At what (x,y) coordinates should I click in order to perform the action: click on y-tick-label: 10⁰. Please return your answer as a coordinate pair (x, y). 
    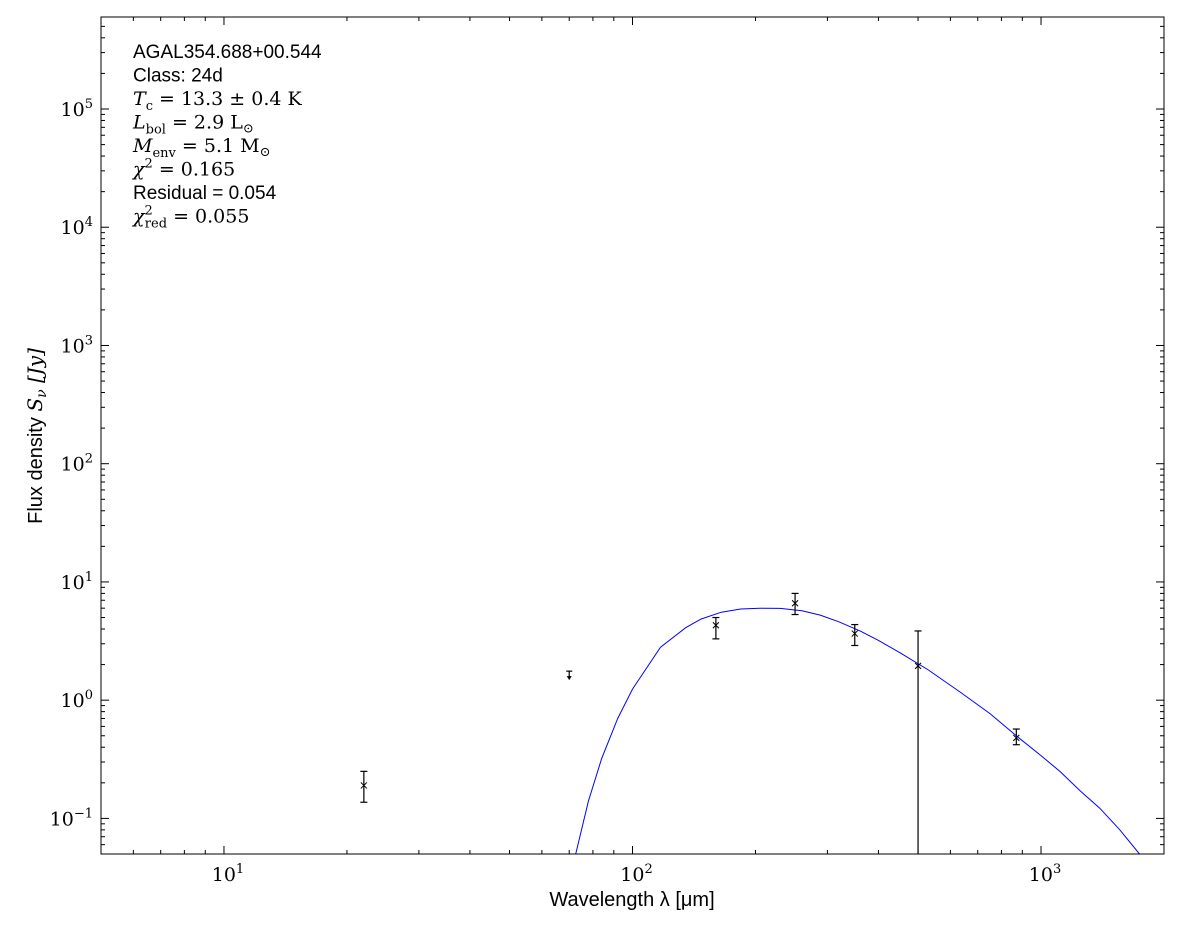
    Looking at the image, I should click on (77, 700).